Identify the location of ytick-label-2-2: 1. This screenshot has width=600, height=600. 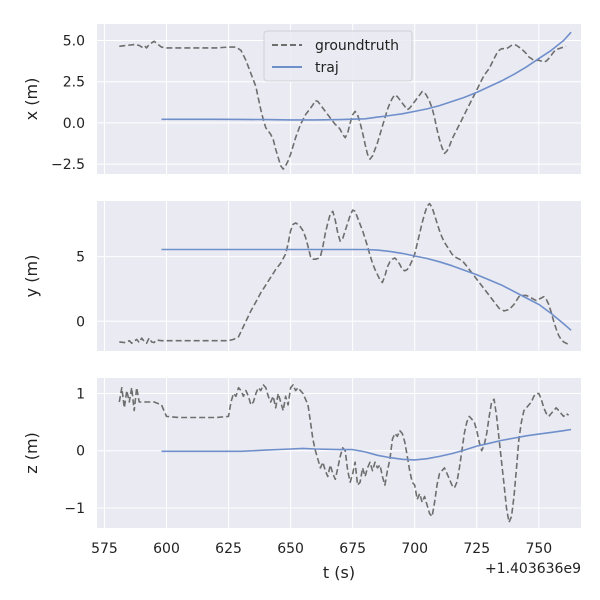
(80, 394).